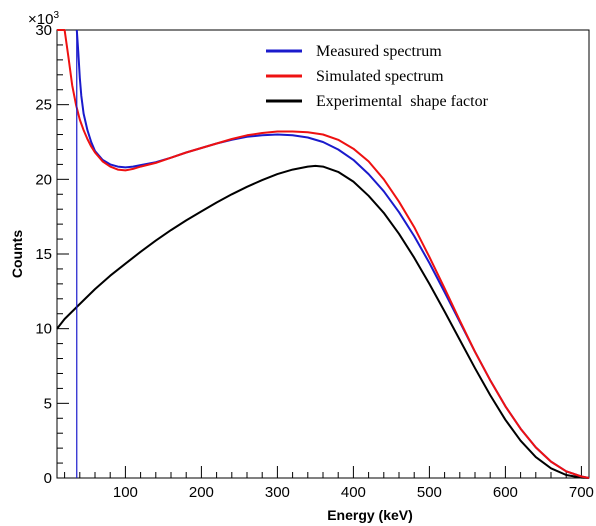 This screenshot has width=596, height=526. Describe the element at coordinates (379, 51) in the screenshot. I see `legend-label: Measured spectrum` at that location.